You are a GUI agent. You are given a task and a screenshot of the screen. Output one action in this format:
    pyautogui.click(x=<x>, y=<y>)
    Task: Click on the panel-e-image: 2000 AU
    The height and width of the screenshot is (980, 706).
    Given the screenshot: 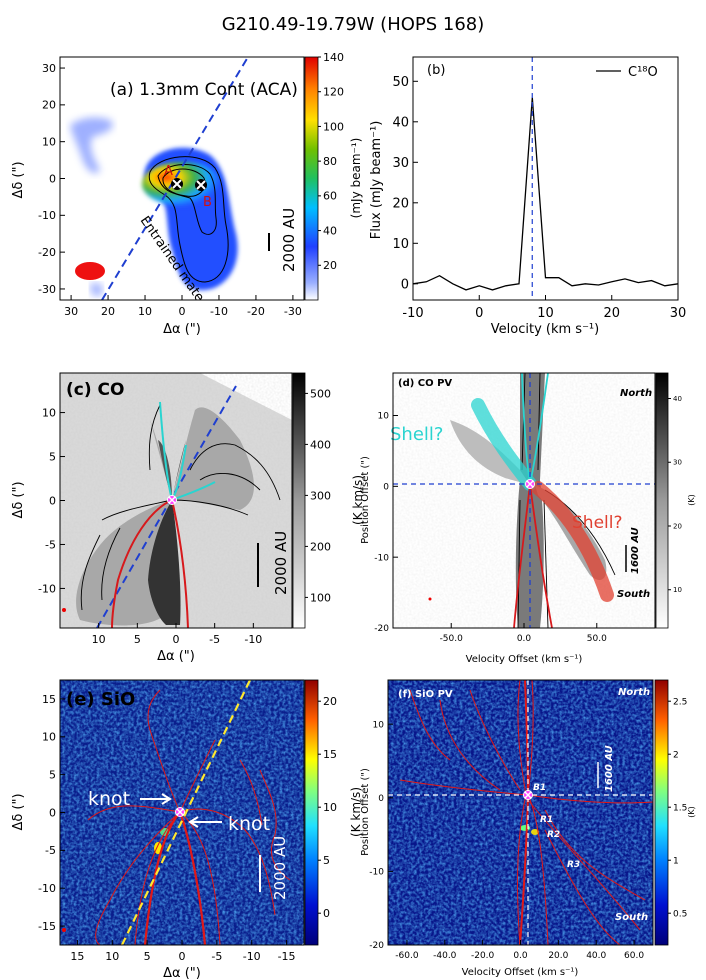 What is the action you would take?
    pyautogui.click(x=182, y=812)
    